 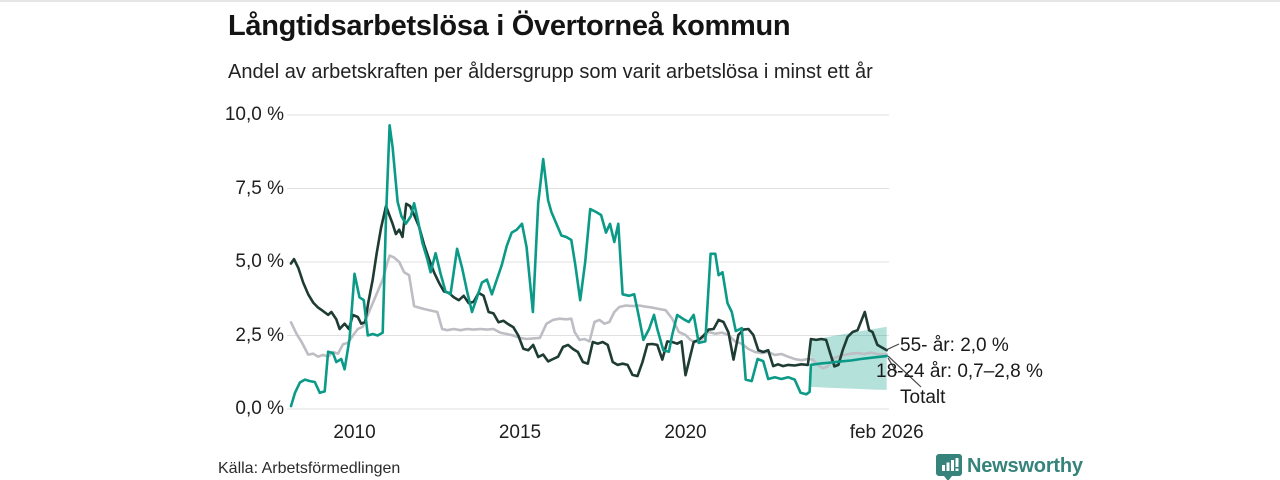 I want to click on x-tick-label: 2010, so click(x=354, y=432).